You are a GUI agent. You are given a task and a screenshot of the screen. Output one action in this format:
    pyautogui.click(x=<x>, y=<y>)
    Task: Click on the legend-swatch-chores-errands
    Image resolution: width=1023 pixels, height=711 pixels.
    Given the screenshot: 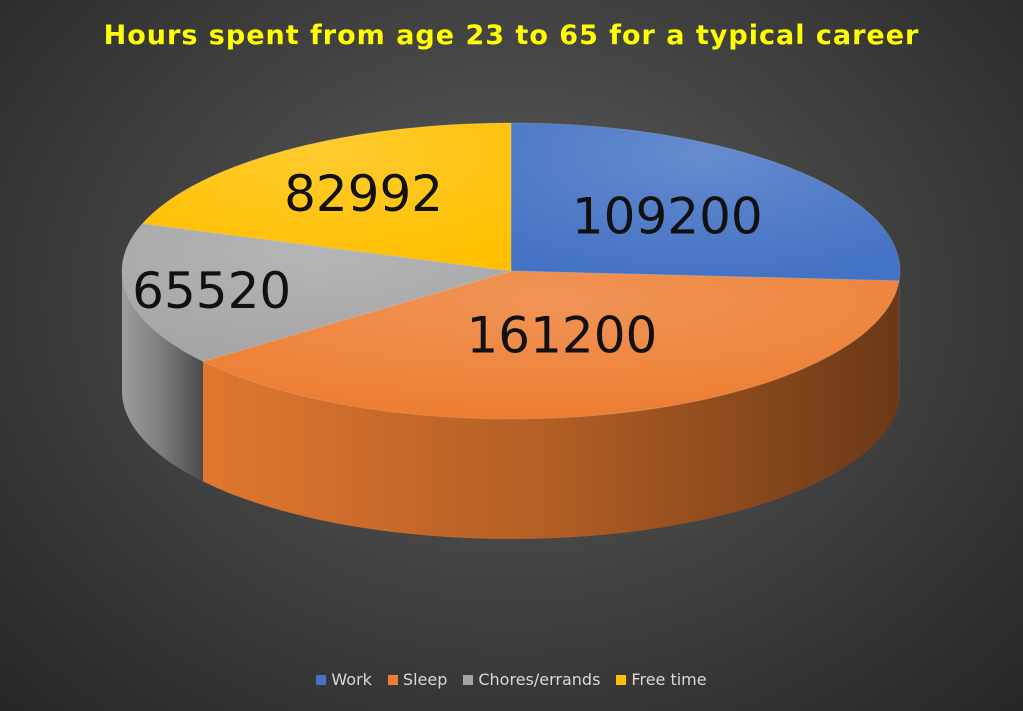 What is the action you would take?
    pyautogui.click(x=468, y=679)
    